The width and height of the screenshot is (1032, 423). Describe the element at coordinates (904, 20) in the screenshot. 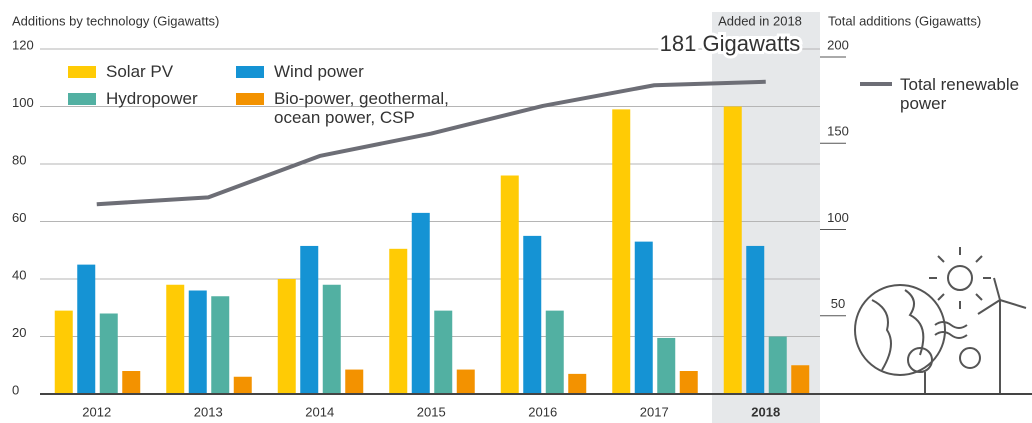

I see `y2-axis-label: Total additions (Gigawatts)` at that location.